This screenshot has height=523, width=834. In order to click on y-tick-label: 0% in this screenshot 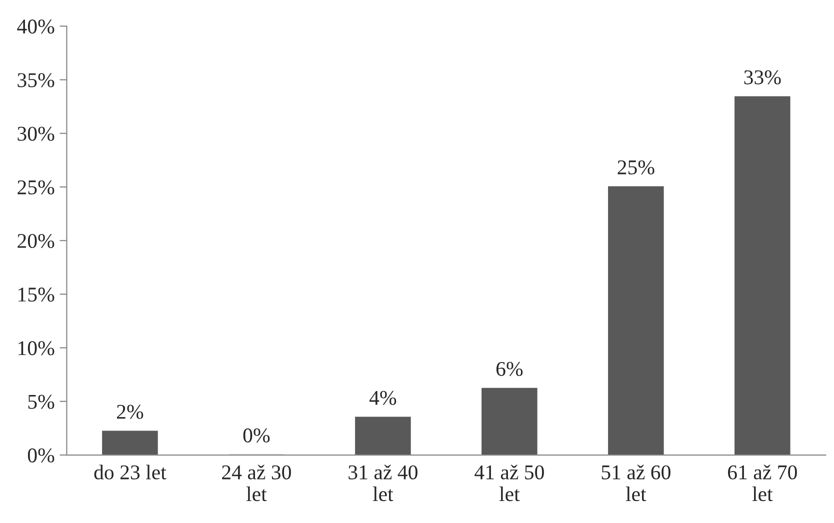, I will do `click(41, 455)`.